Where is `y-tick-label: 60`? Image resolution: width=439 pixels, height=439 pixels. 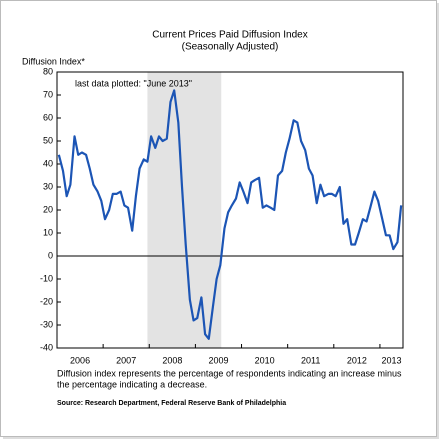 y-tick-label: 60 is located at coordinates (48, 117).